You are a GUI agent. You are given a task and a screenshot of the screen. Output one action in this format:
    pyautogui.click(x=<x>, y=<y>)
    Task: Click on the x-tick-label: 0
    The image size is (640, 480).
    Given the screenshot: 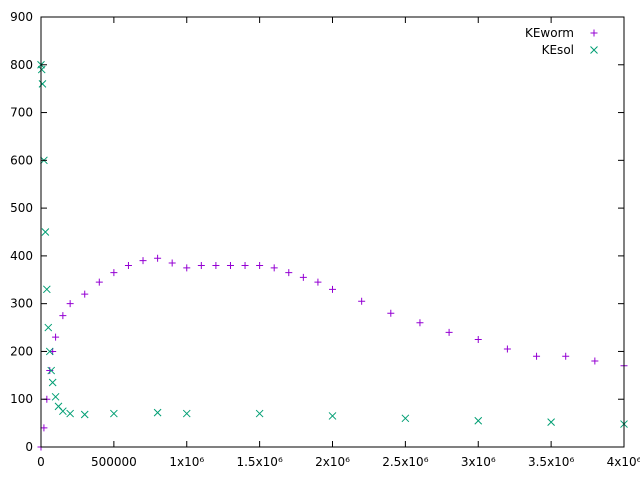 What is the action you would take?
    pyautogui.click(x=41, y=462)
    